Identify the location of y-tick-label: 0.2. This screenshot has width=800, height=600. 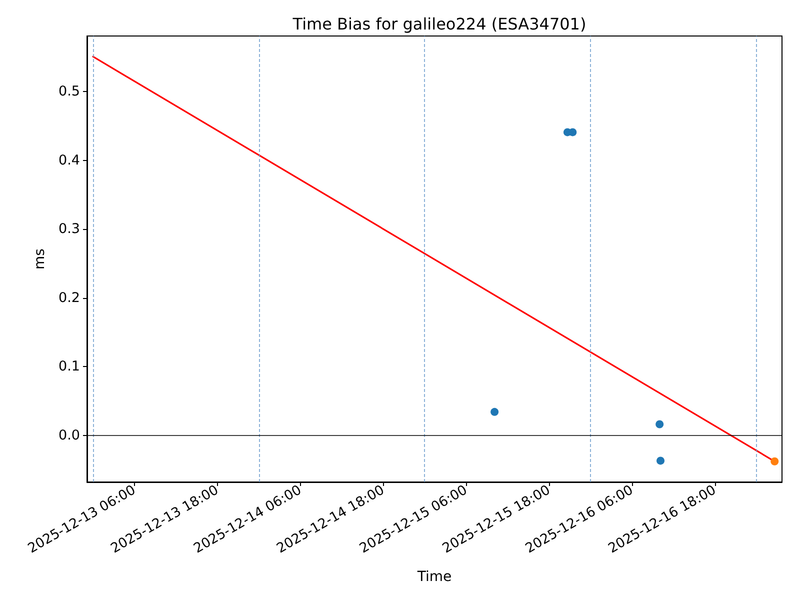
(69, 298).